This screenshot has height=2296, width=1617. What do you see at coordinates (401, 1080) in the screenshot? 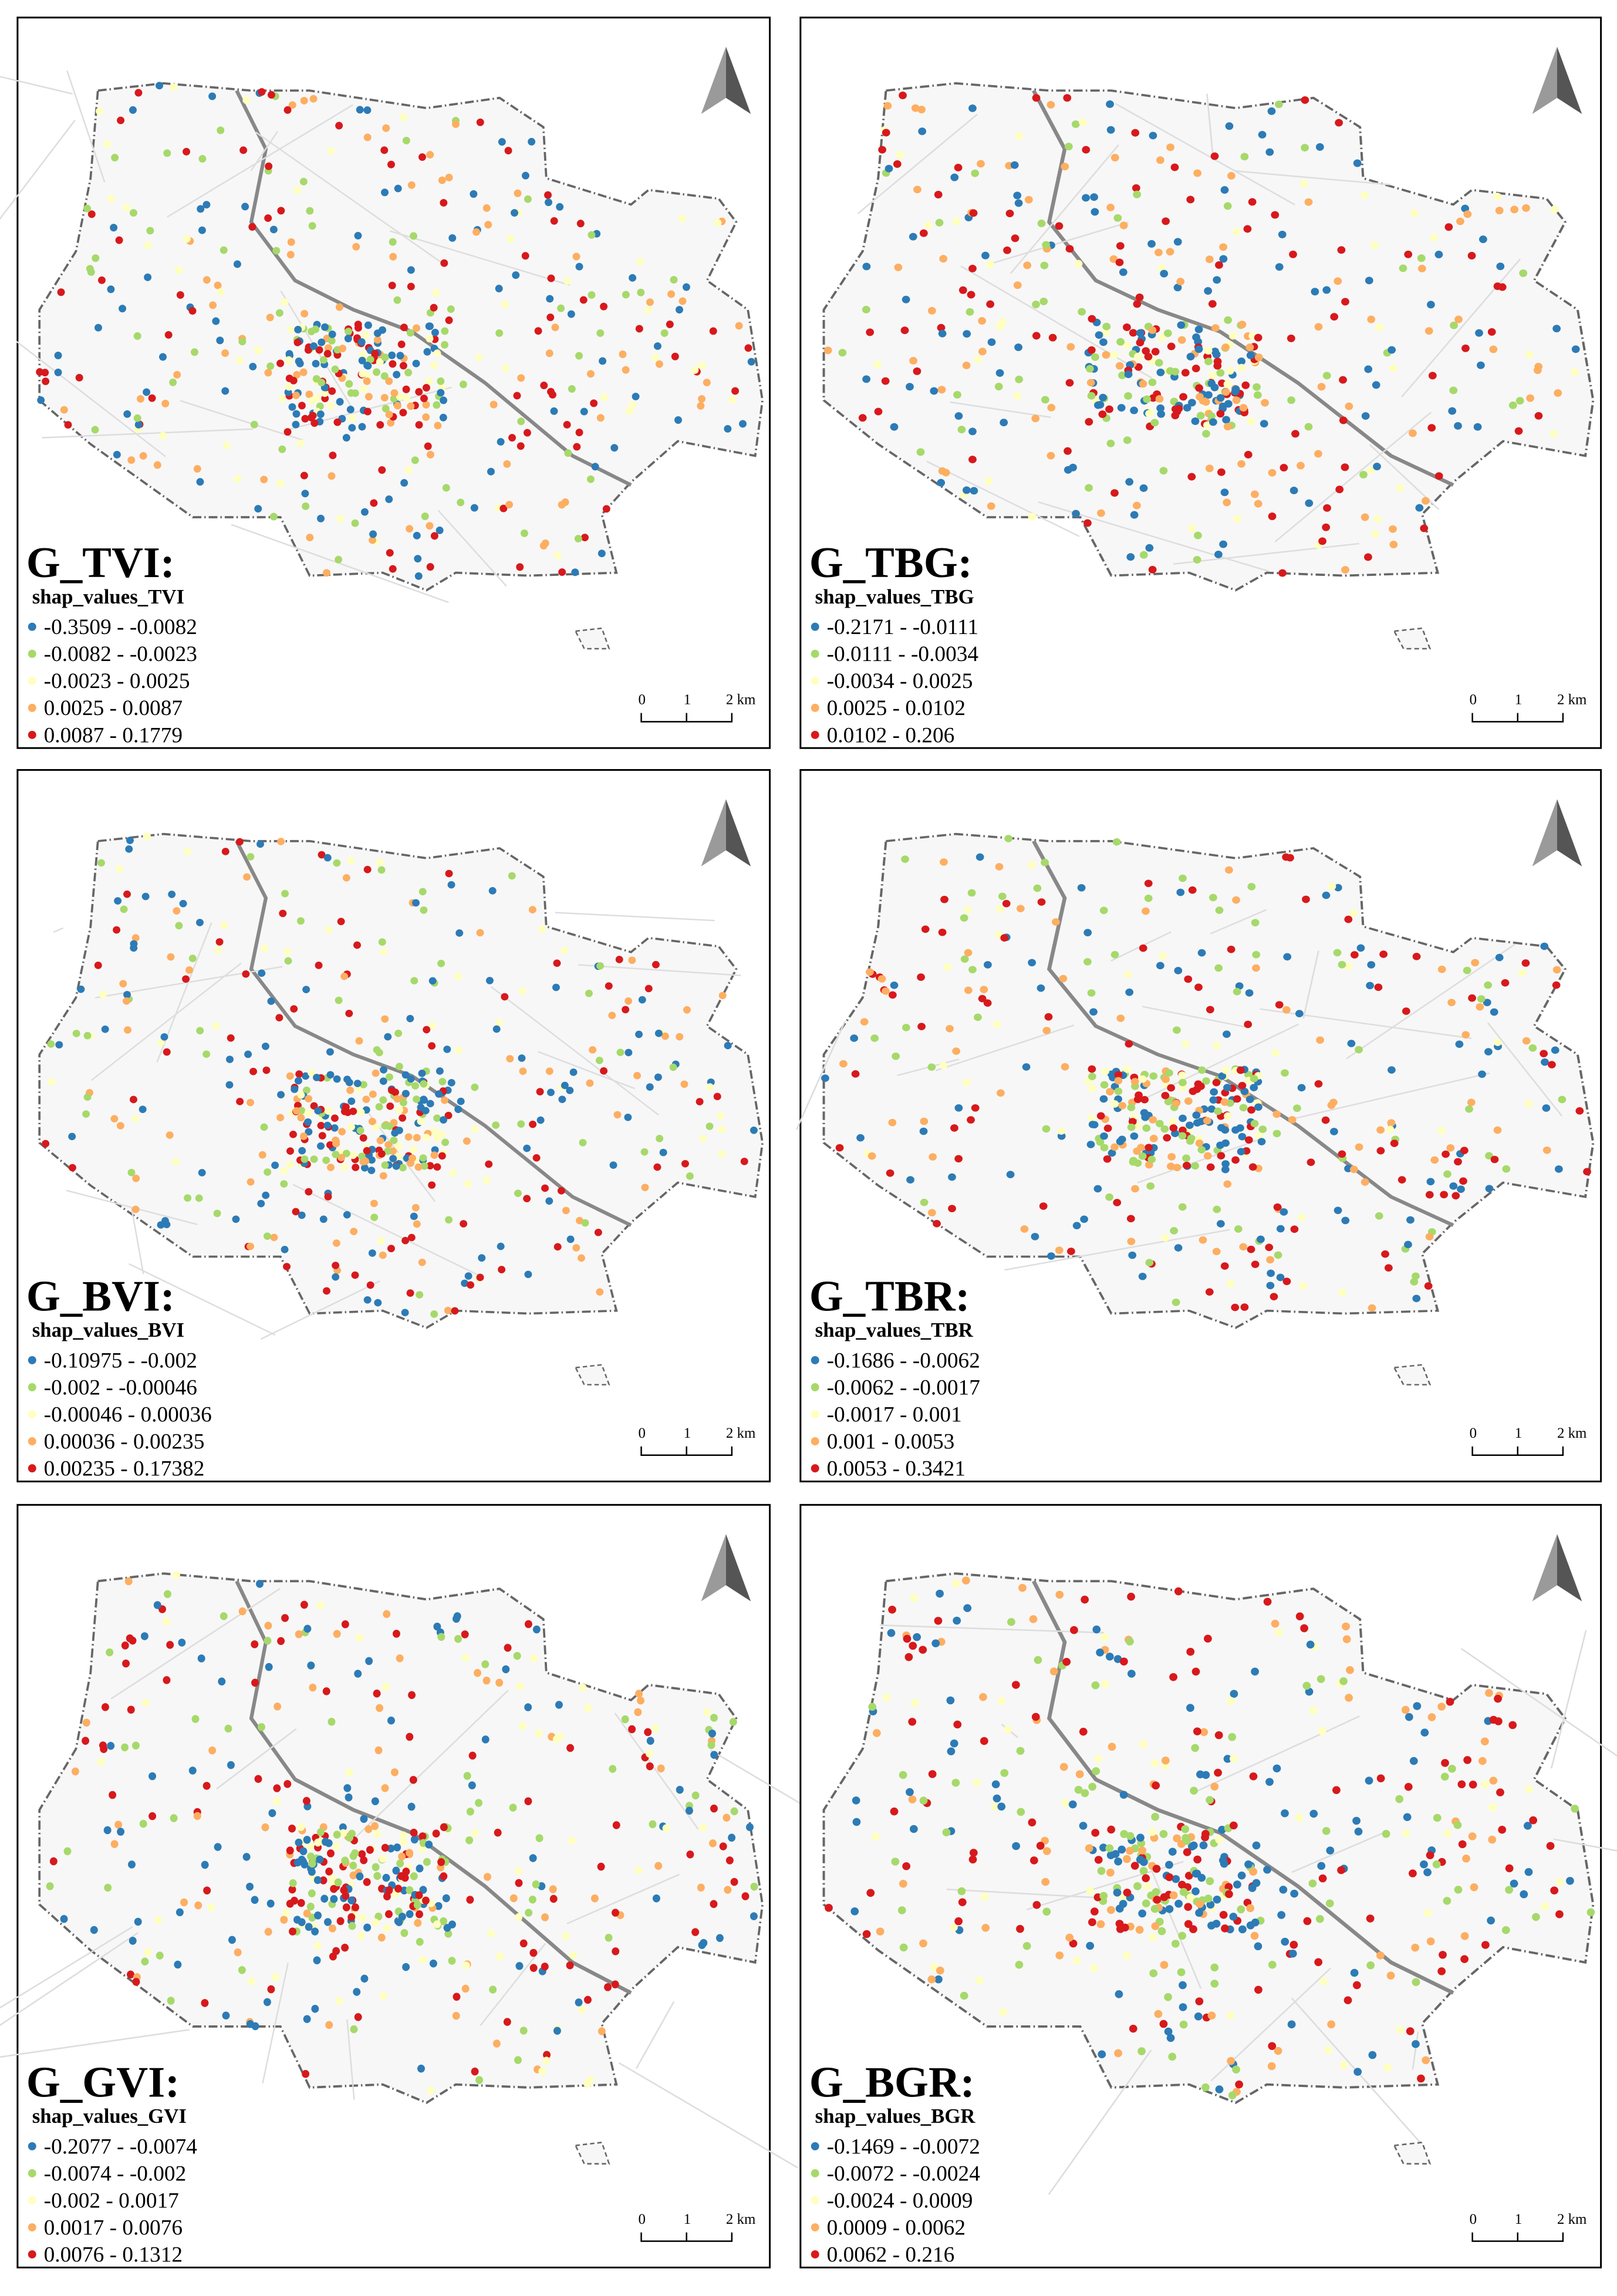
I see `city-boundary` at bounding box center [401, 1080].